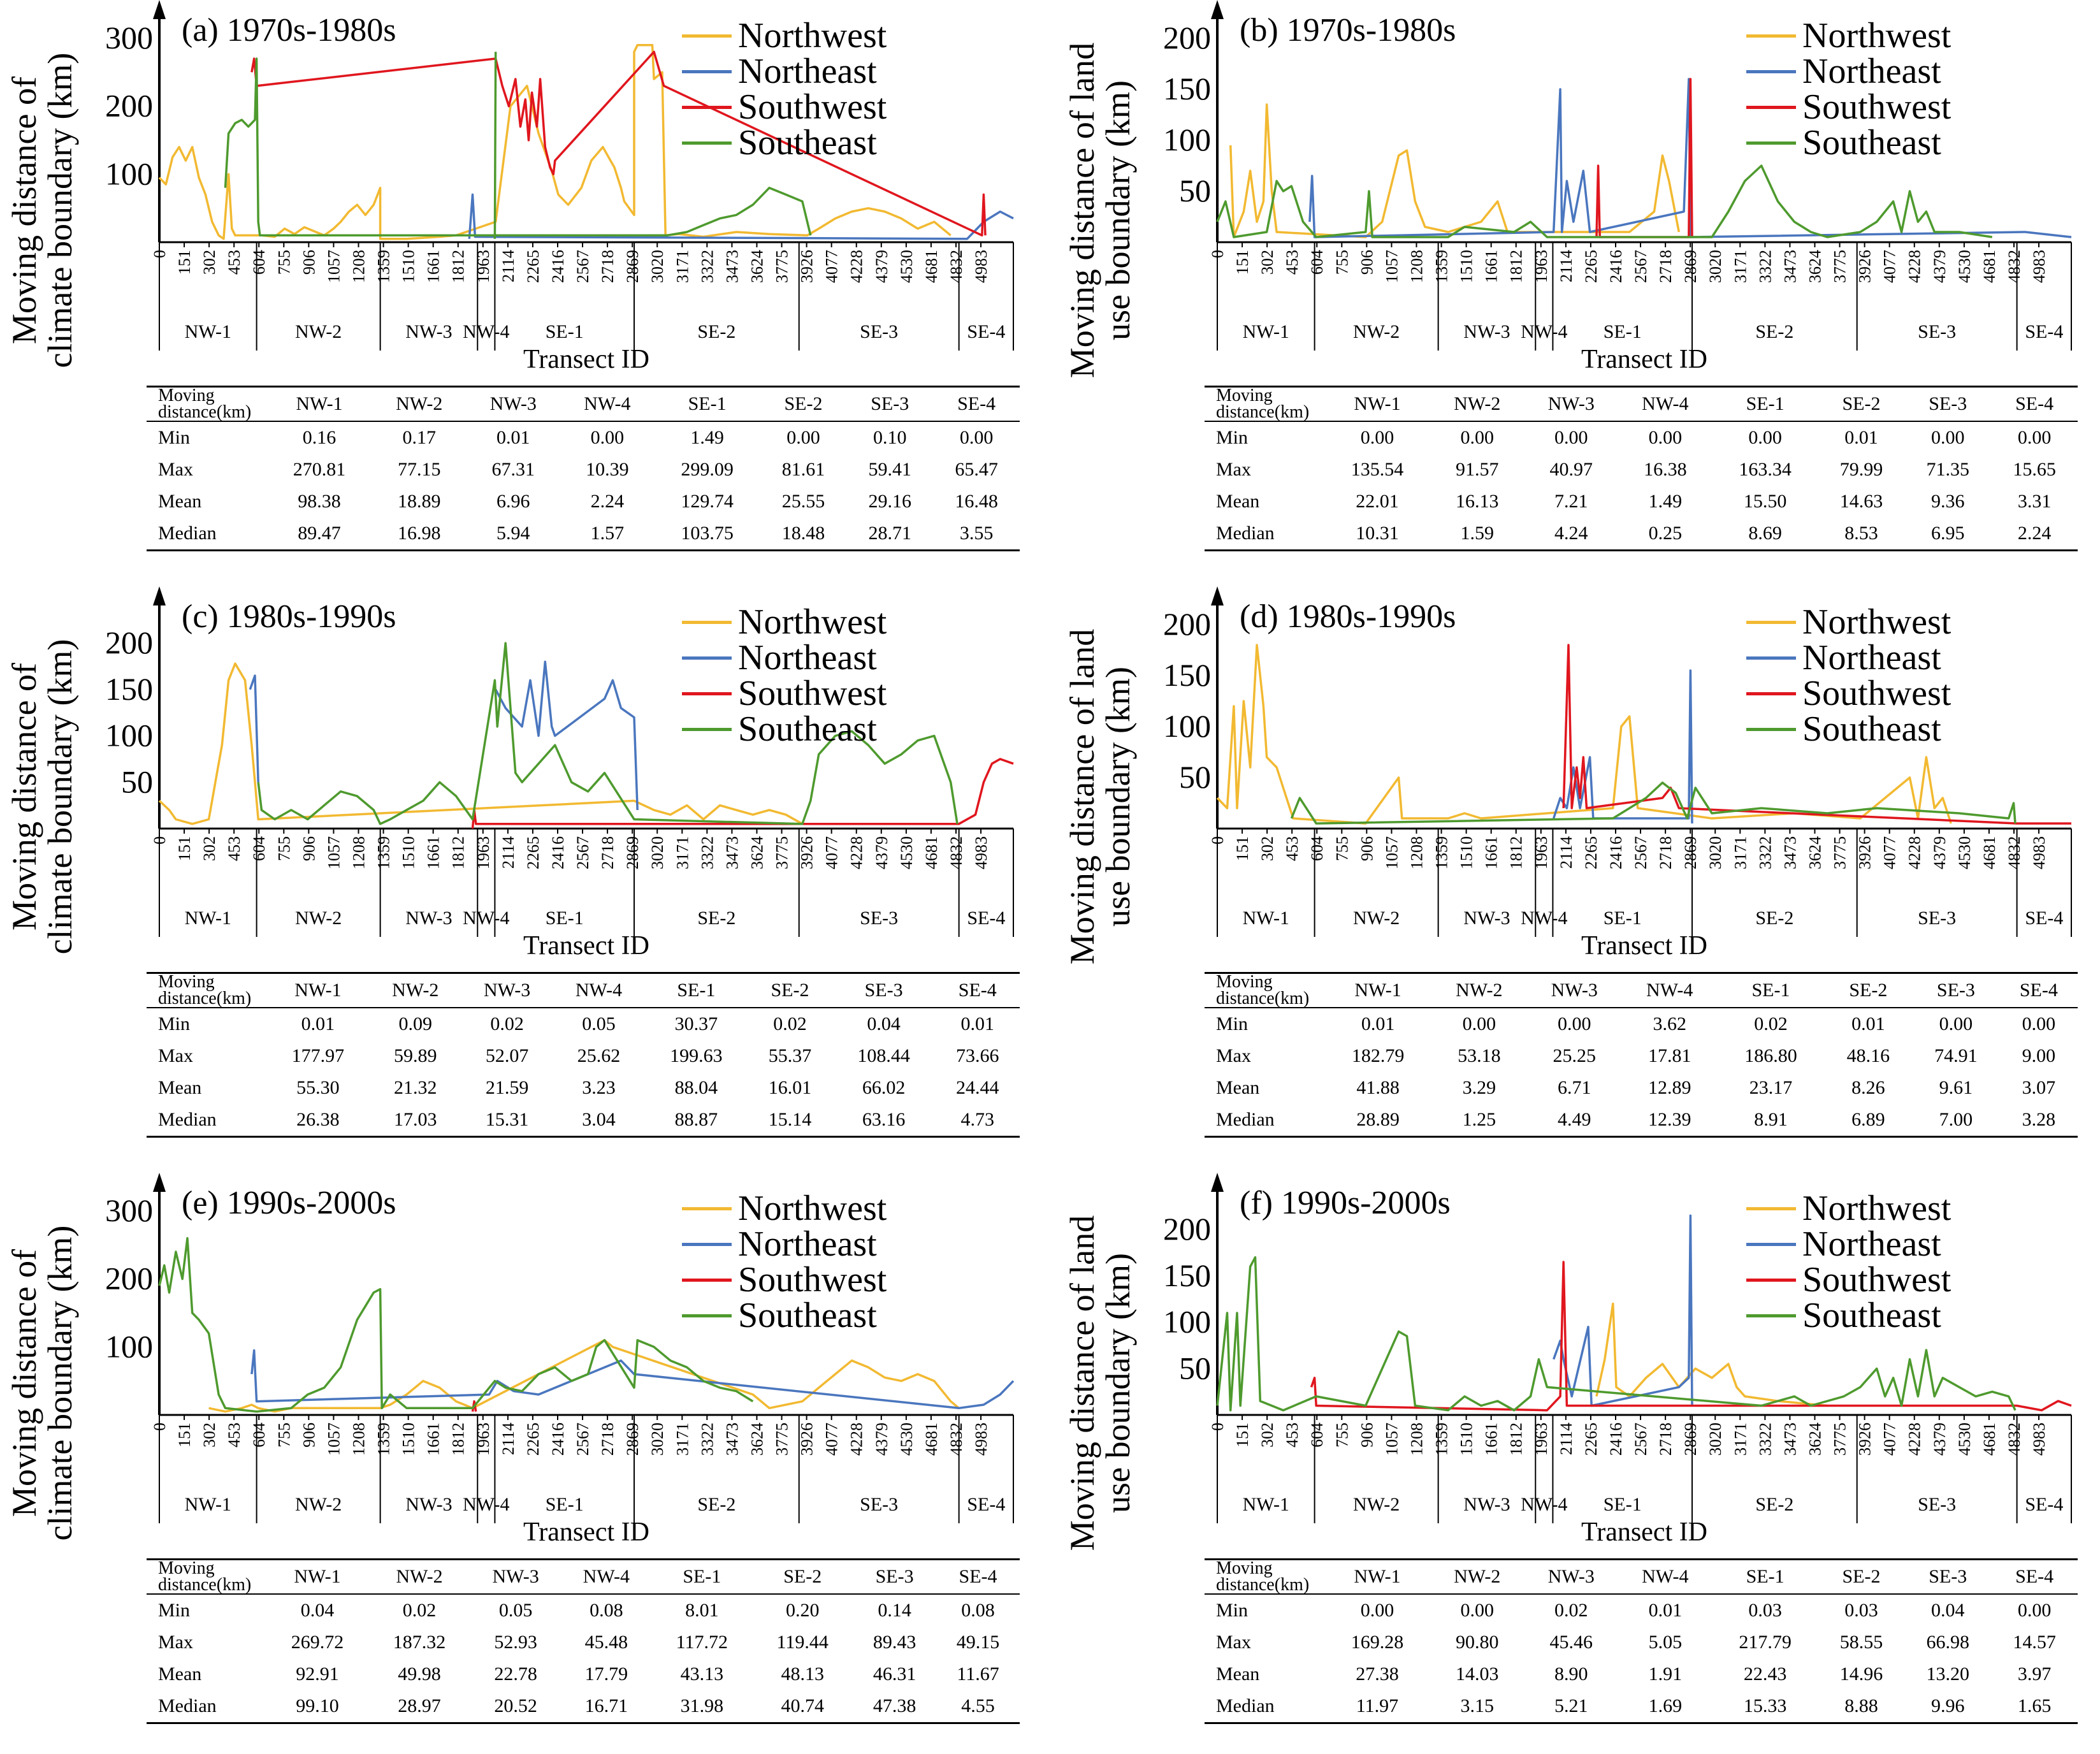  What do you see at coordinates (1195, 190) in the screenshot?
I see `y-tick-label: 50` at bounding box center [1195, 190].